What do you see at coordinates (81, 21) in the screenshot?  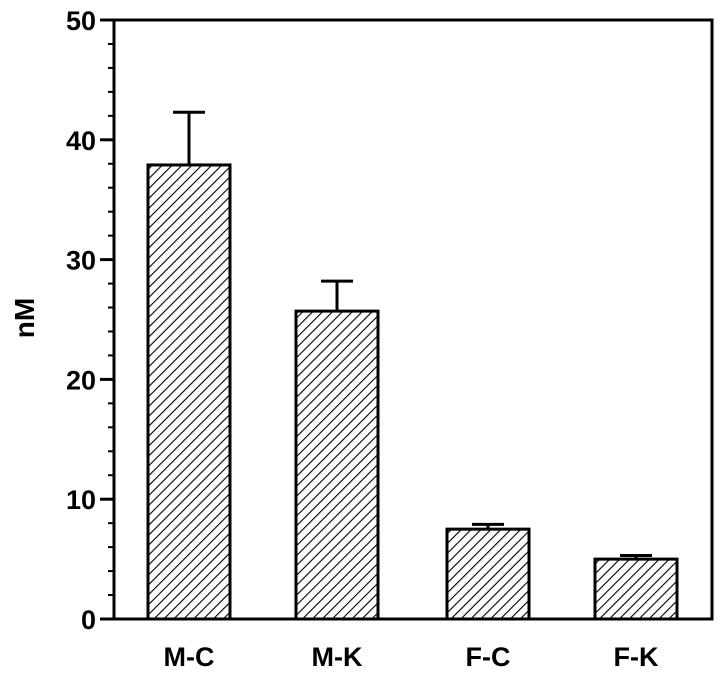 I see `y-tick-label: 50` at bounding box center [81, 21].